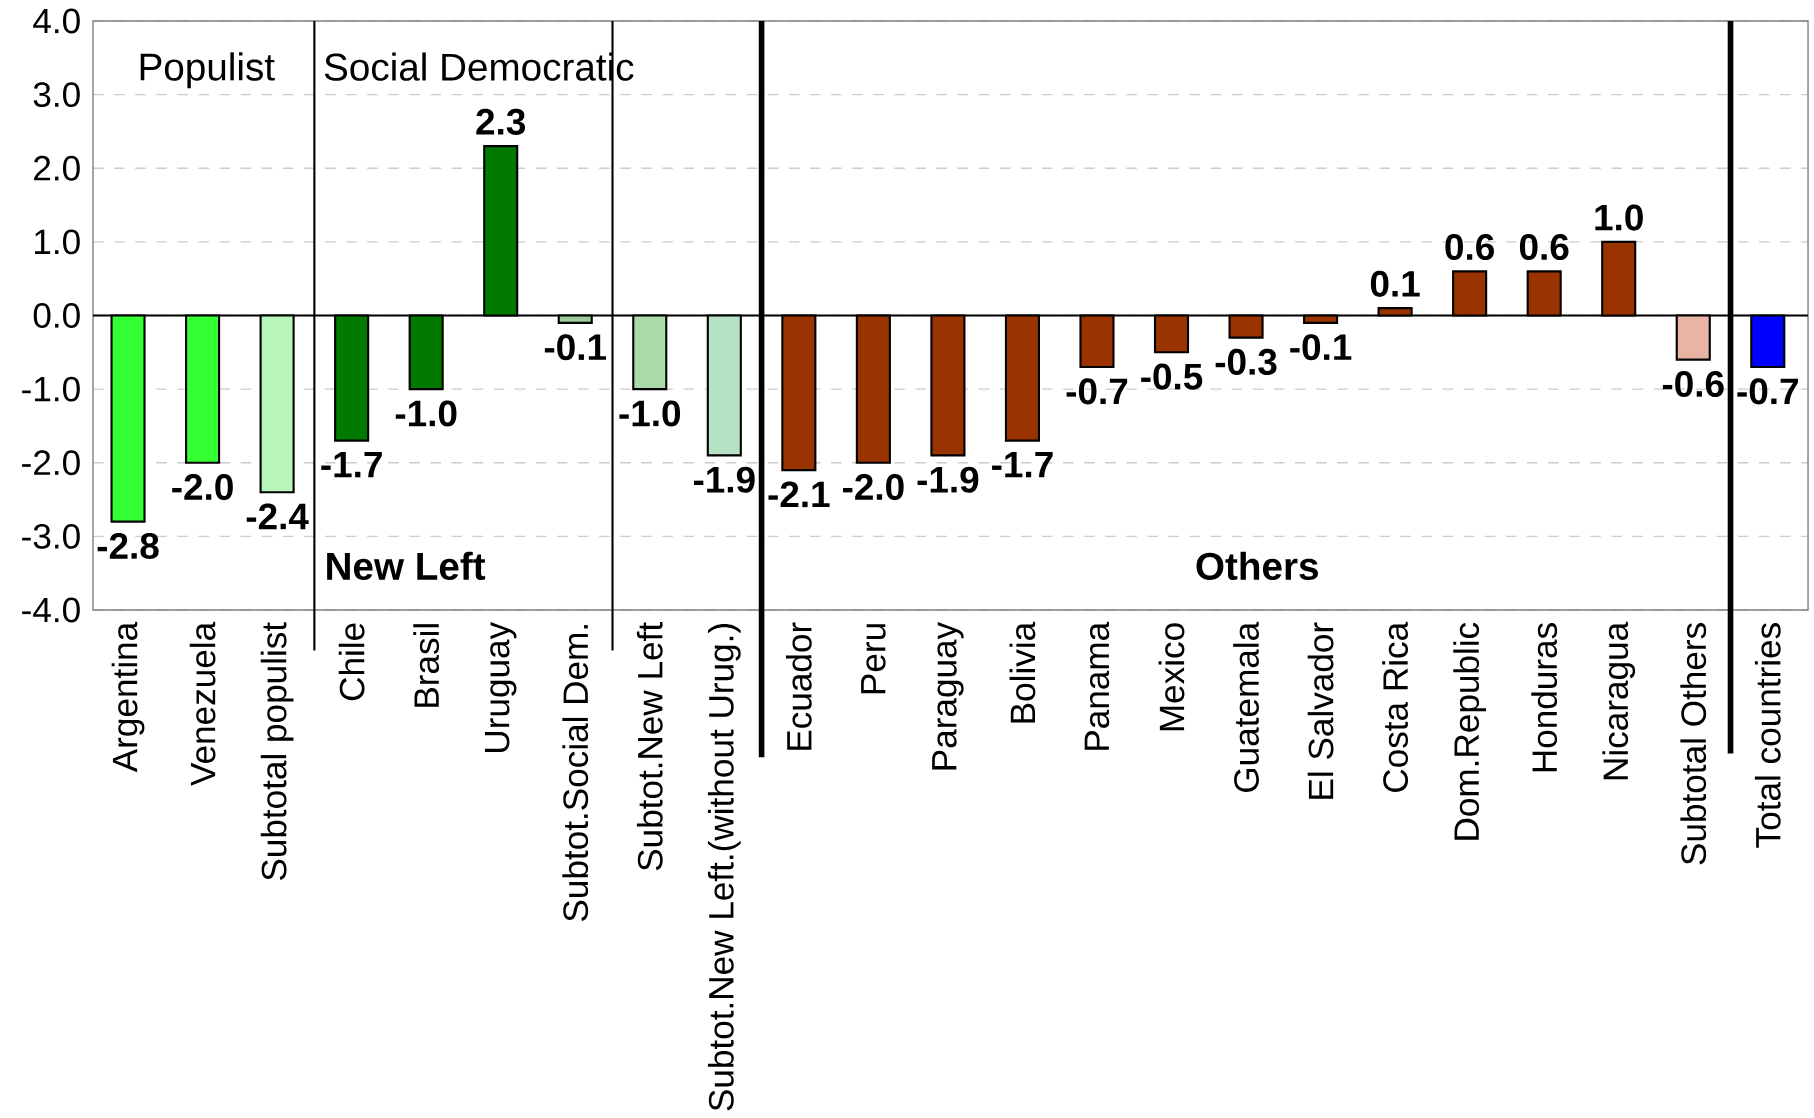  Describe the element at coordinates (51, 536) in the screenshot. I see `y-tick-label: -3.0` at that location.